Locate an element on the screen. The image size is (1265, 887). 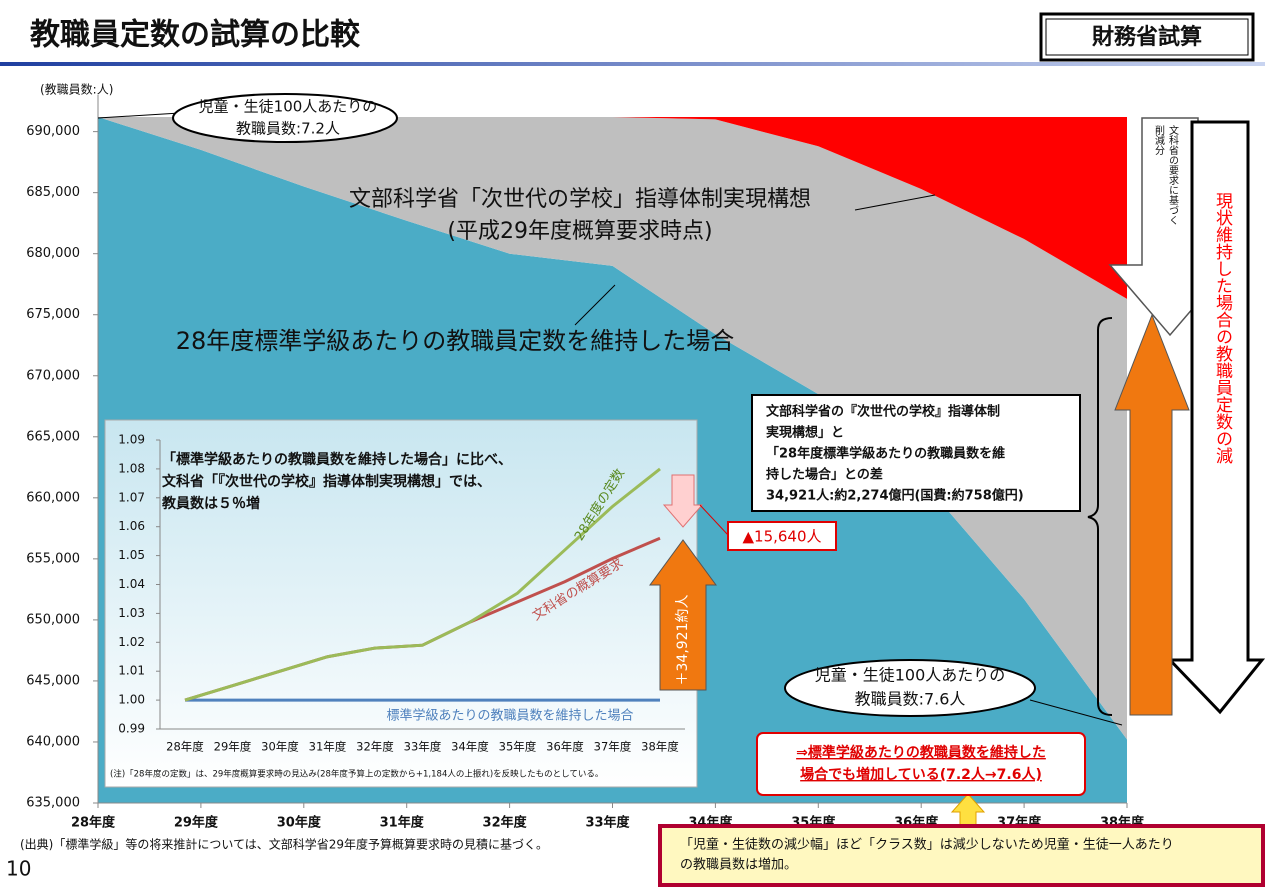
badge-inner is located at coordinates (1147, 37).